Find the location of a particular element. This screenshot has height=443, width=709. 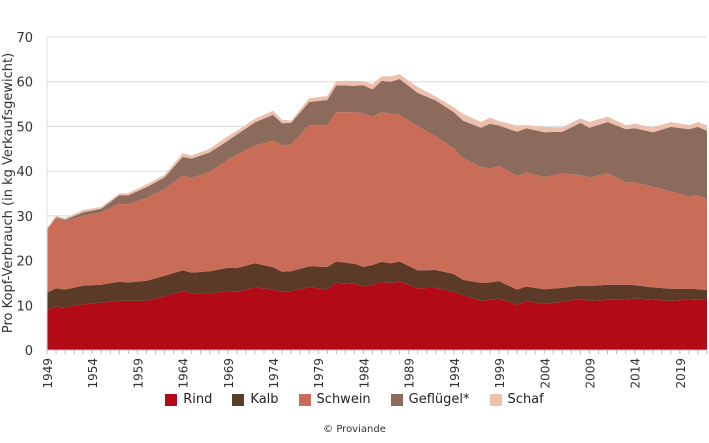

x-tick-label: 1989 is located at coordinates (410, 373).